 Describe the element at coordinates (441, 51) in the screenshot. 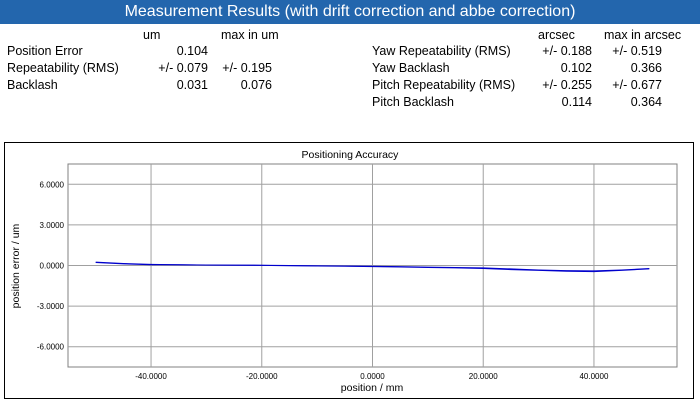

I see `row-label-yaw-repeatability: Yaw Repeatability (RMS)` at that location.